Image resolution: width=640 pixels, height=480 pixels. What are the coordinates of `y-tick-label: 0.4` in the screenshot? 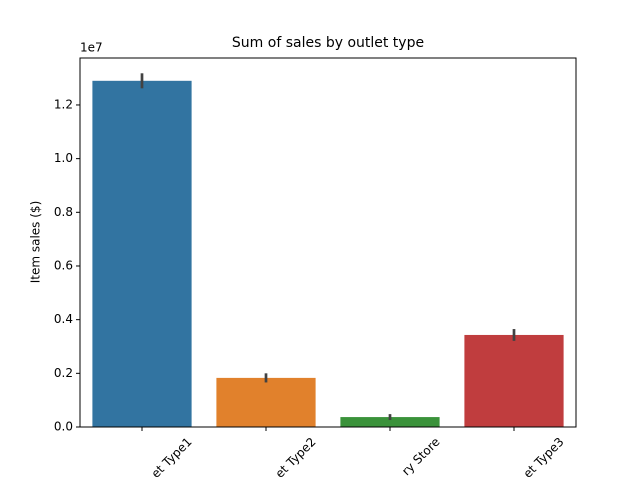 It's located at (63, 319).